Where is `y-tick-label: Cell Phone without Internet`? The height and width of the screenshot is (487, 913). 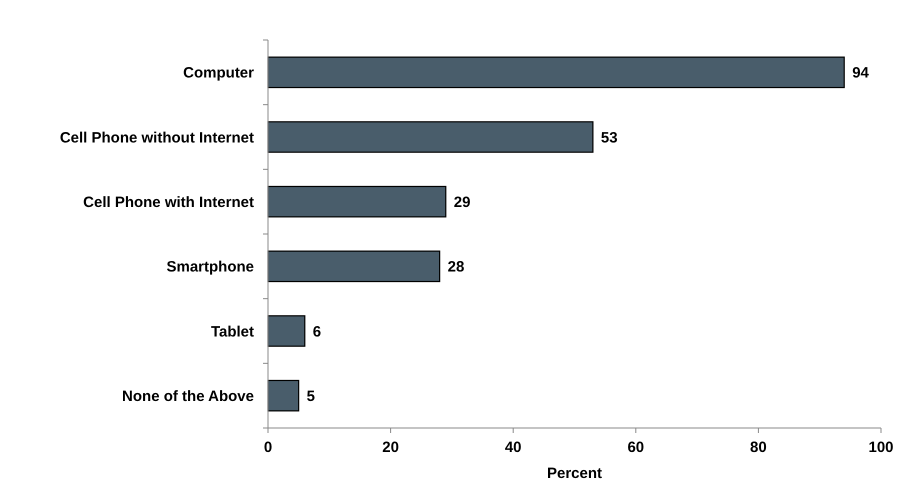 y-tick-label: Cell Phone without Internet is located at coordinates (157, 137).